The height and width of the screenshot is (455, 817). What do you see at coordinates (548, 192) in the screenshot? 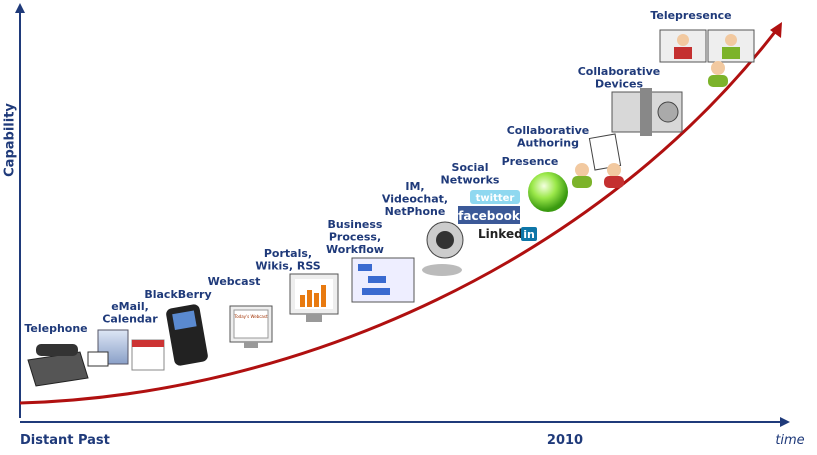
I see `presence-orb` at bounding box center [548, 192].